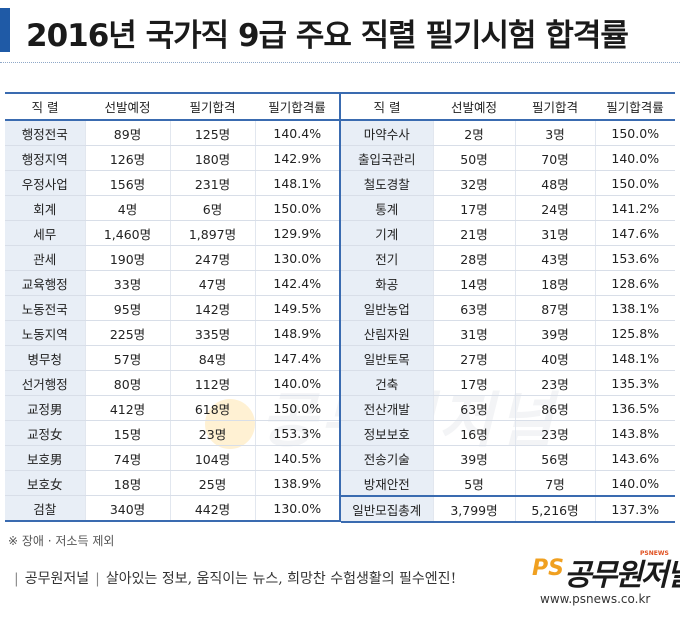 The width and height of the screenshot is (680, 619). What do you see at coordinates (172, 358) in the screenshot?
I see `table-row: 병무청 57명 84명 147.4%` at bounding box center [172, 358].